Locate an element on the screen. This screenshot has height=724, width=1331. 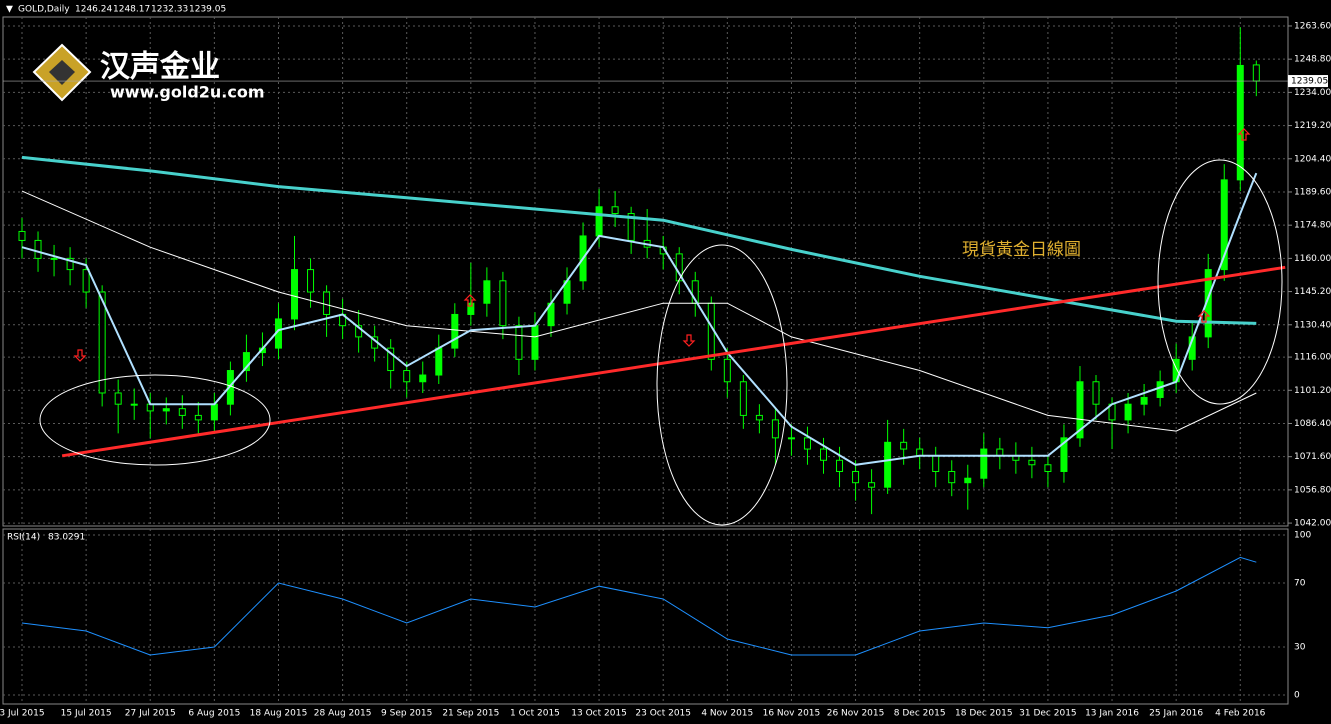
logo: 汉声金业 www.gold2u.com is located at coordinates (148, 72).